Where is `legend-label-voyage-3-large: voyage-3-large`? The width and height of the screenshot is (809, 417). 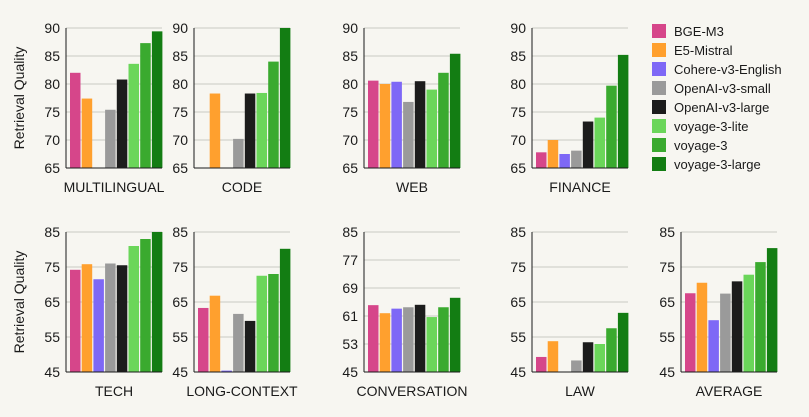
legend-label-voyage-3-large: voyage-3-large is located at coordinates (717, 164).